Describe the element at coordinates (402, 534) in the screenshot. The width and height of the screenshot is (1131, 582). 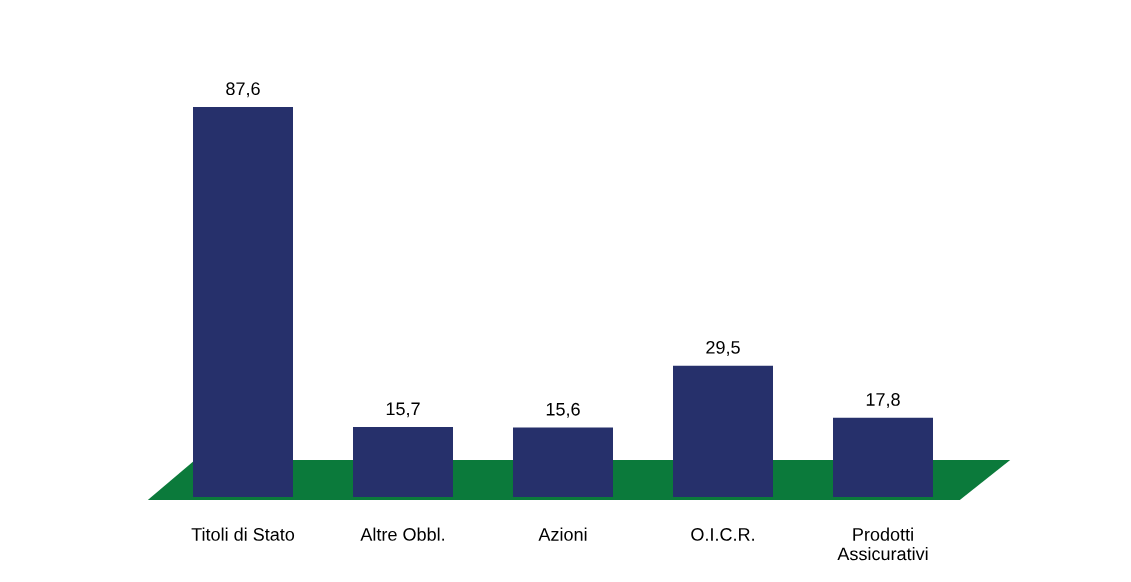
I see `x-tick-label: Altre Obbl.` at that location.